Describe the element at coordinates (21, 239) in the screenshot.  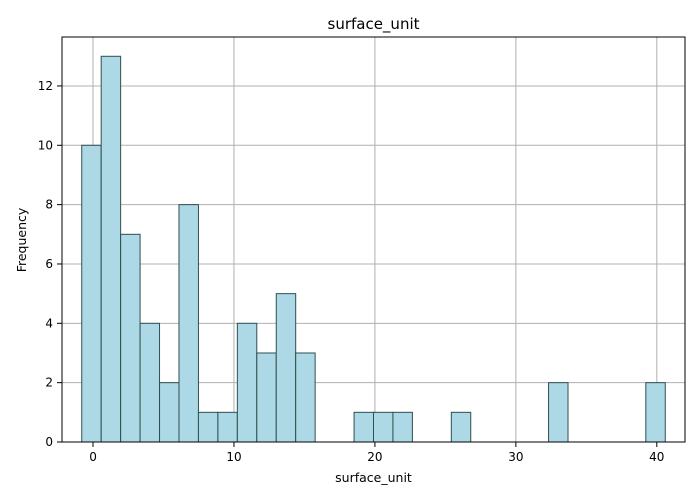
I see `y-axis-label: Frequency` at that location.